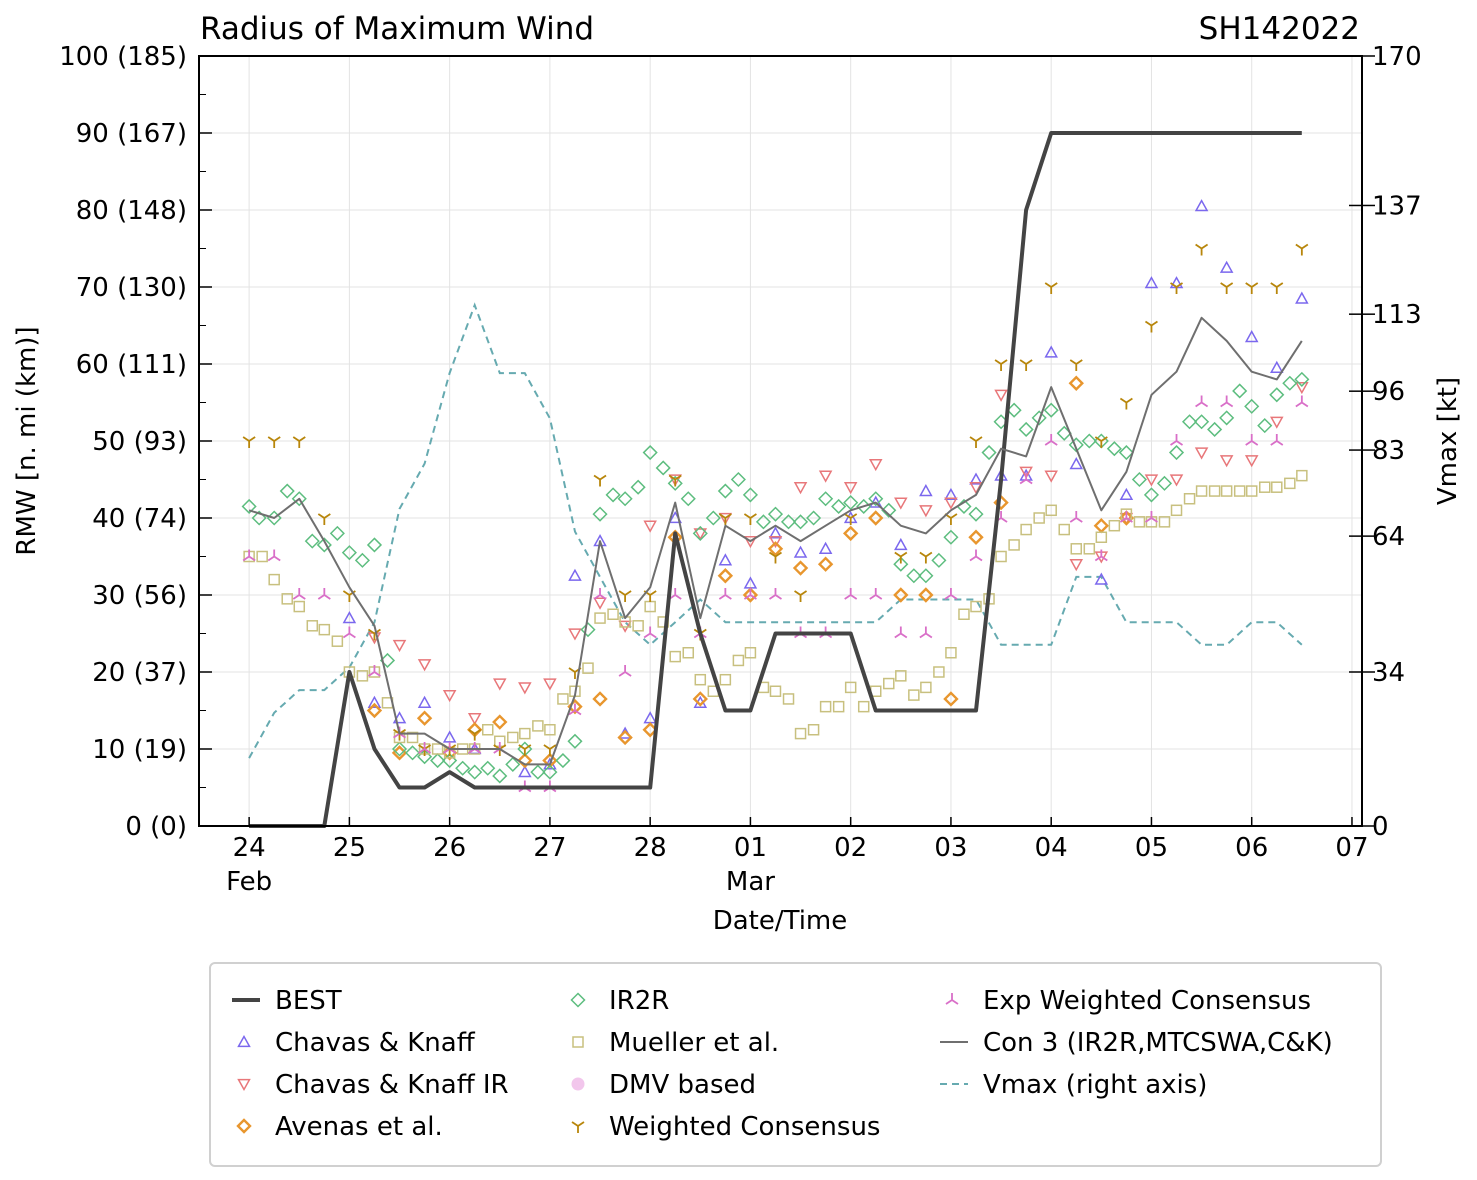 This screenshot has width=1477, height=1180. I want to click on legend-label: BEST, so click(308, 1001).